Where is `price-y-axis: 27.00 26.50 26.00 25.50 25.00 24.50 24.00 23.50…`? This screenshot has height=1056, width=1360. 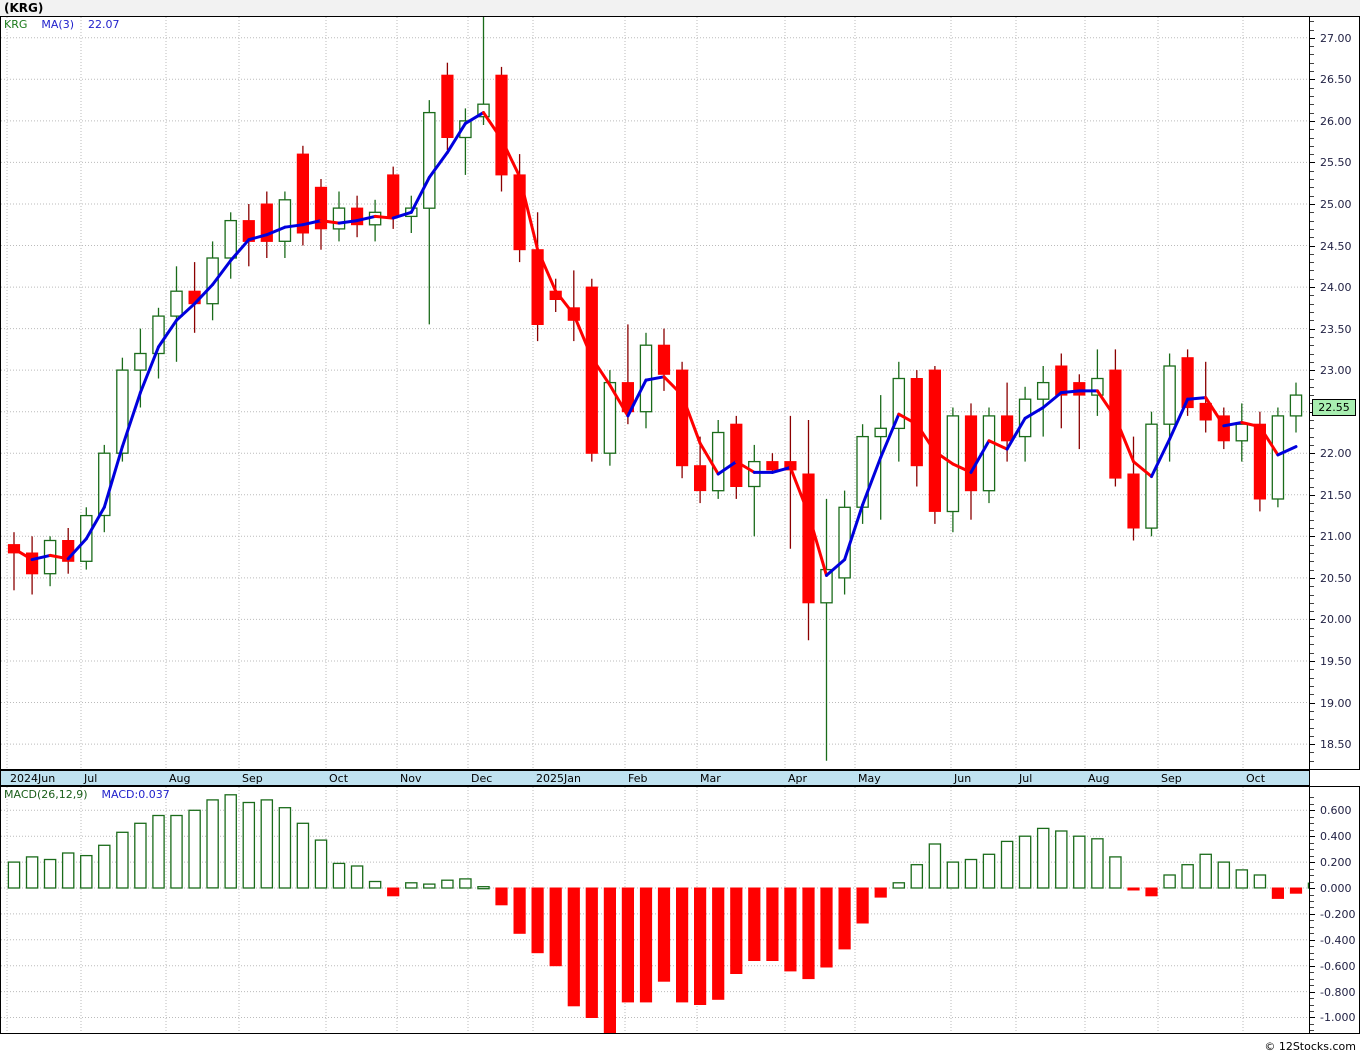 price-y-axis: 27.00 26.50 26.00 25.50 25.00 24.50 24.00 23.50… is located at coordinates (1335, 393).